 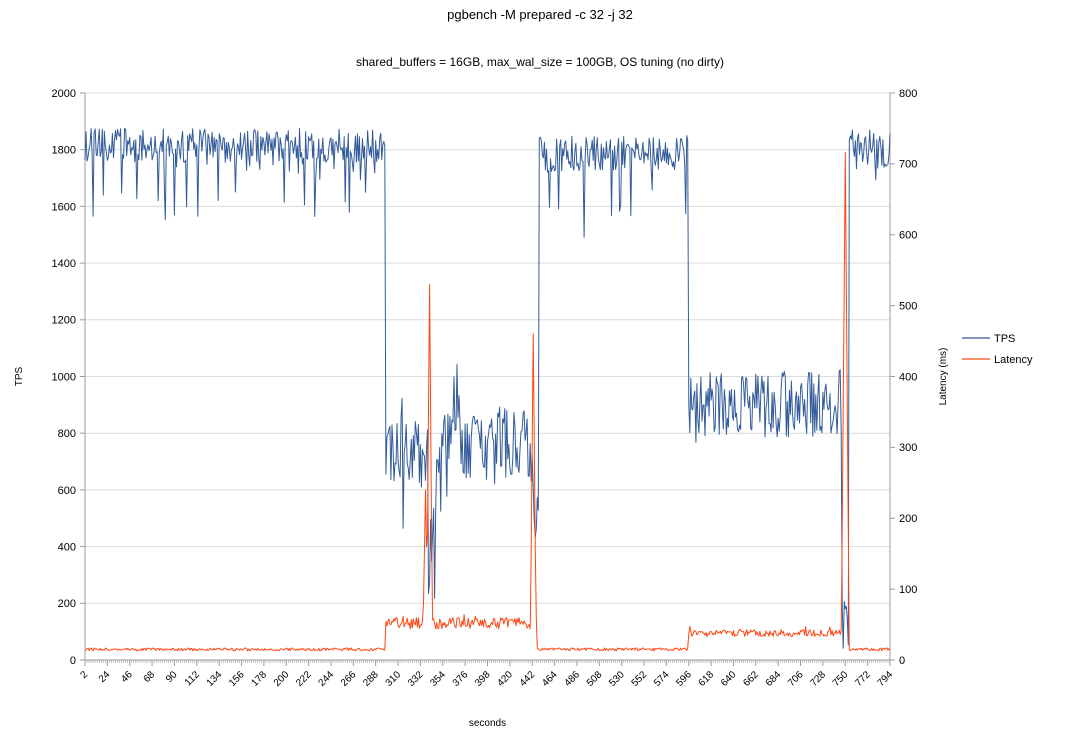 I want to click on y-tick-label-right: 800, so click(x=908, y=94).